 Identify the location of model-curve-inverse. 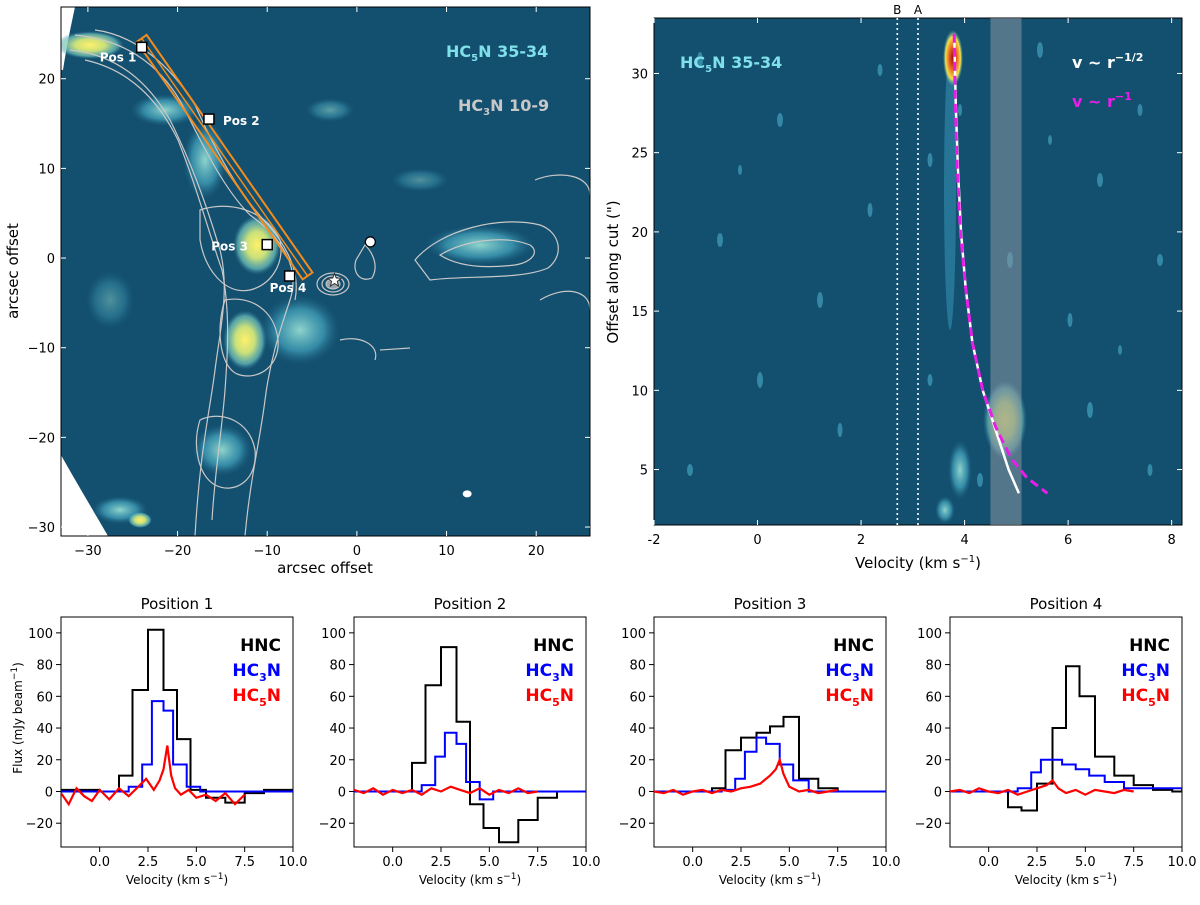
(1000, 264).